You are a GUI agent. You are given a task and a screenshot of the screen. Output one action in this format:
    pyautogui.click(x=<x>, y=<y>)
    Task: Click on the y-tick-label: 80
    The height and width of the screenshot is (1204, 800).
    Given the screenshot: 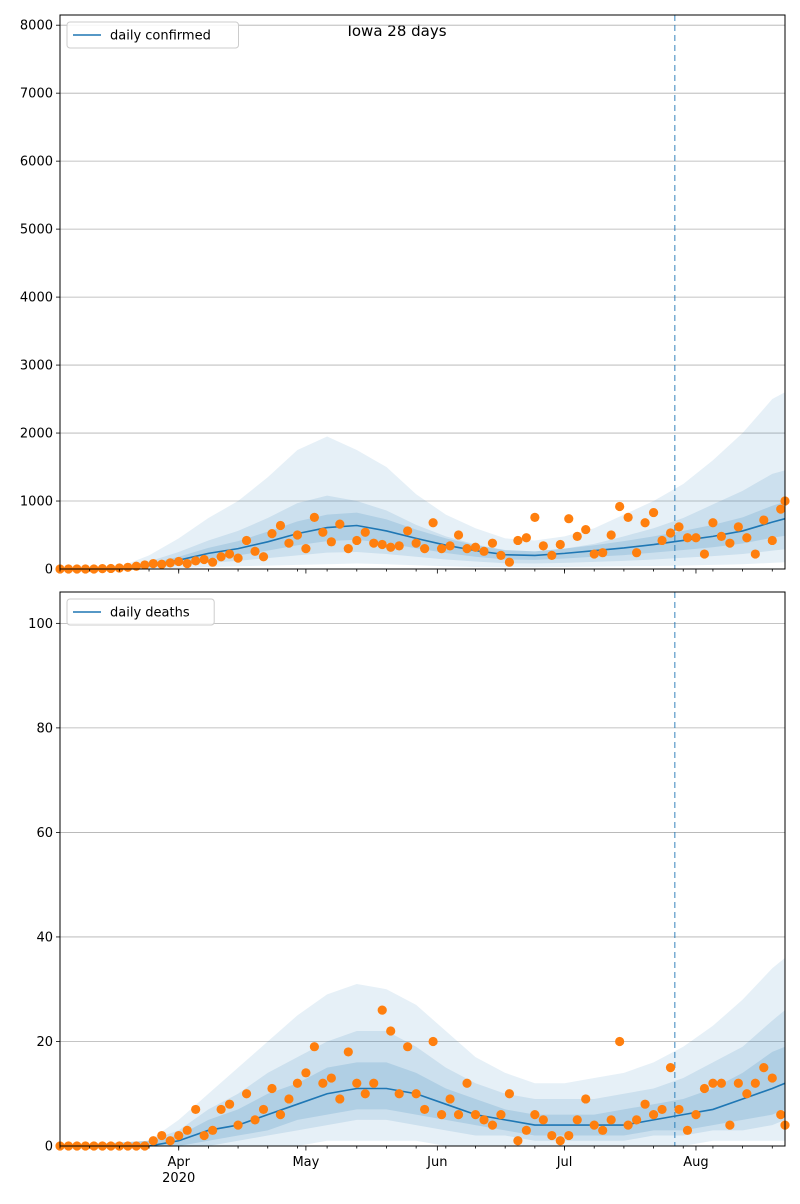 What is the action you would take?
    pyautogui.click(x=44, y=728)
    